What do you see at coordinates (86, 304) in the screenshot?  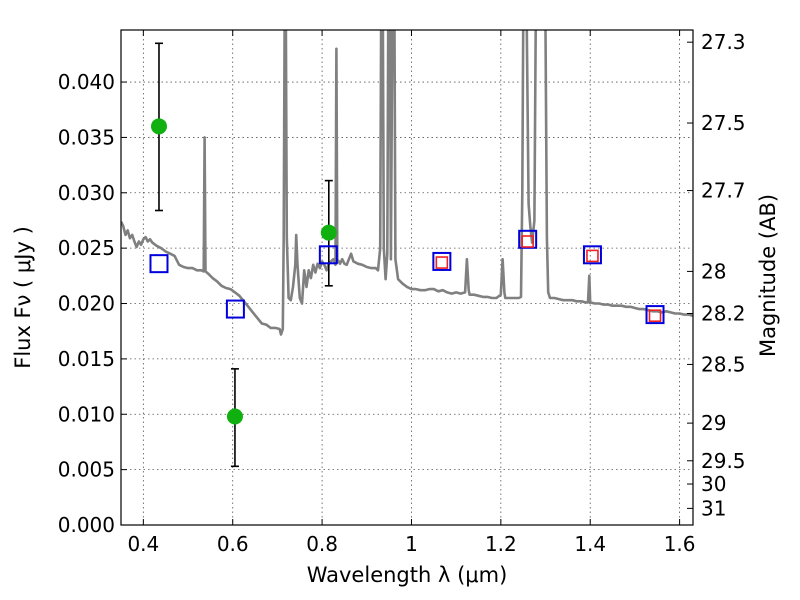 I see `y-tick-label: 0.020` at bounding box center [86, 304].